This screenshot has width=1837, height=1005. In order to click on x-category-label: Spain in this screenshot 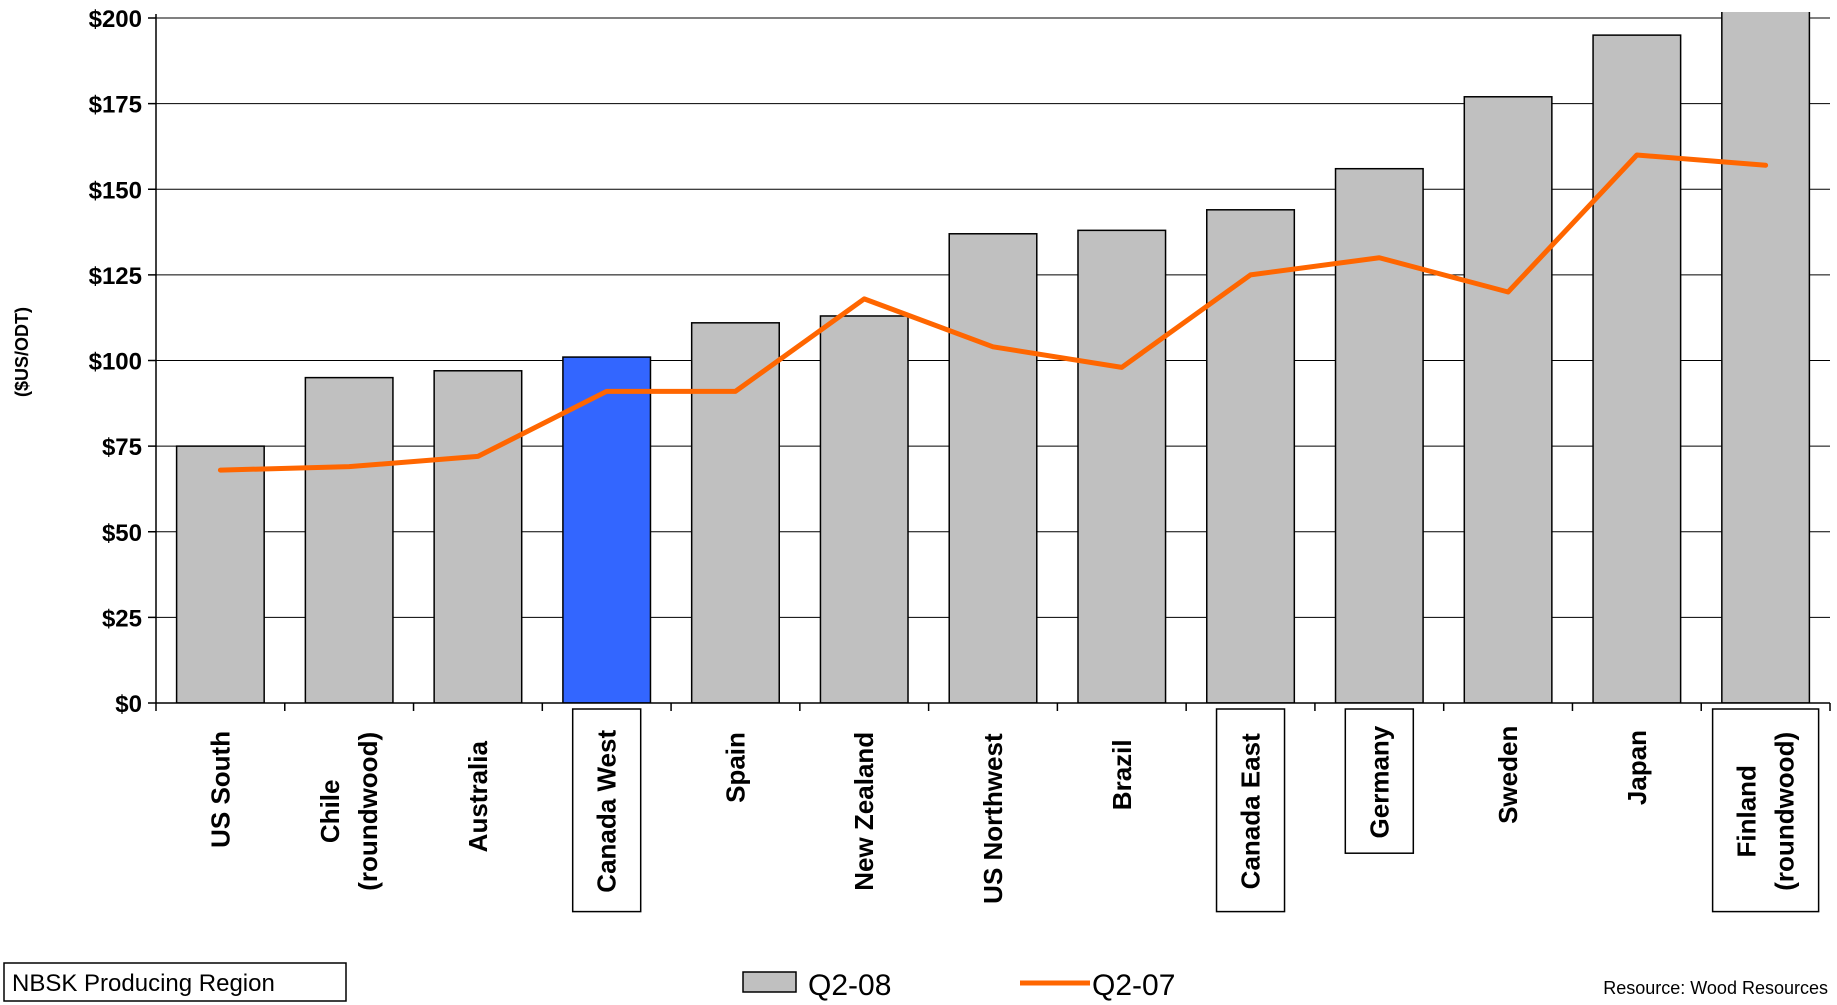, I will do `click(735, 767)`.